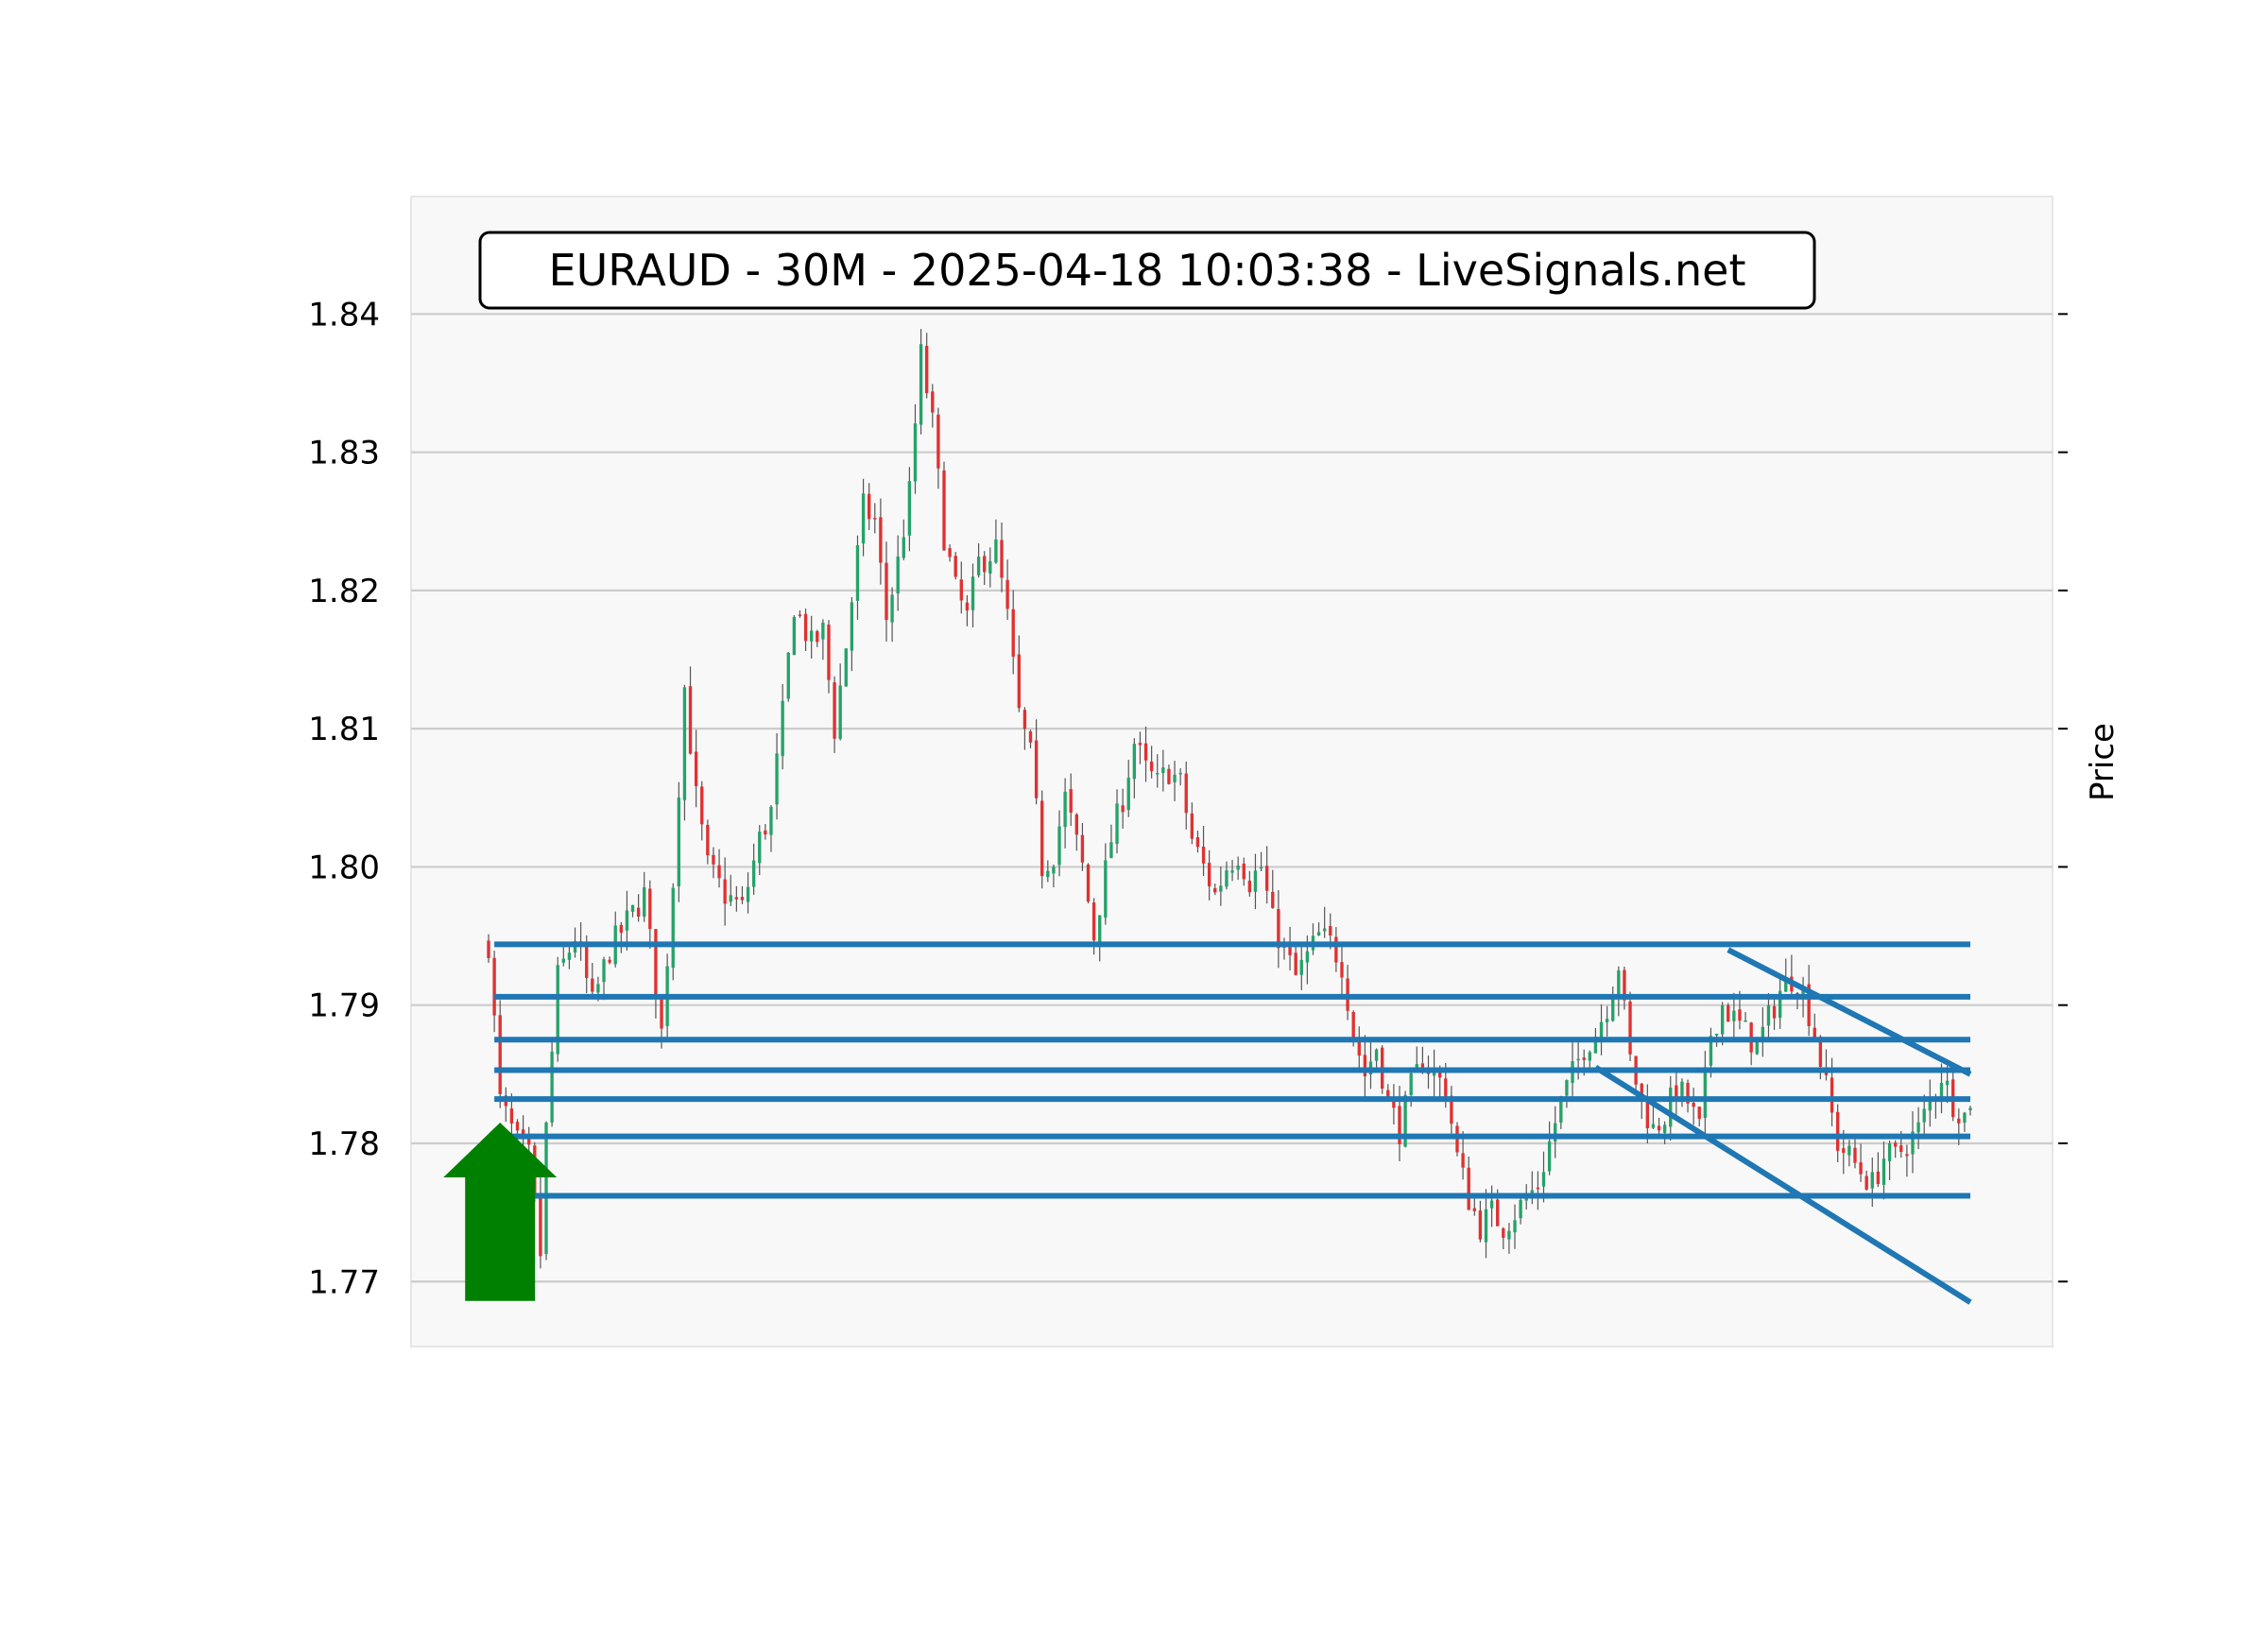 The width and height of the screenshot is (2268, 1630). I want to click on y-tick-label: 1.84, so click(344, 315).